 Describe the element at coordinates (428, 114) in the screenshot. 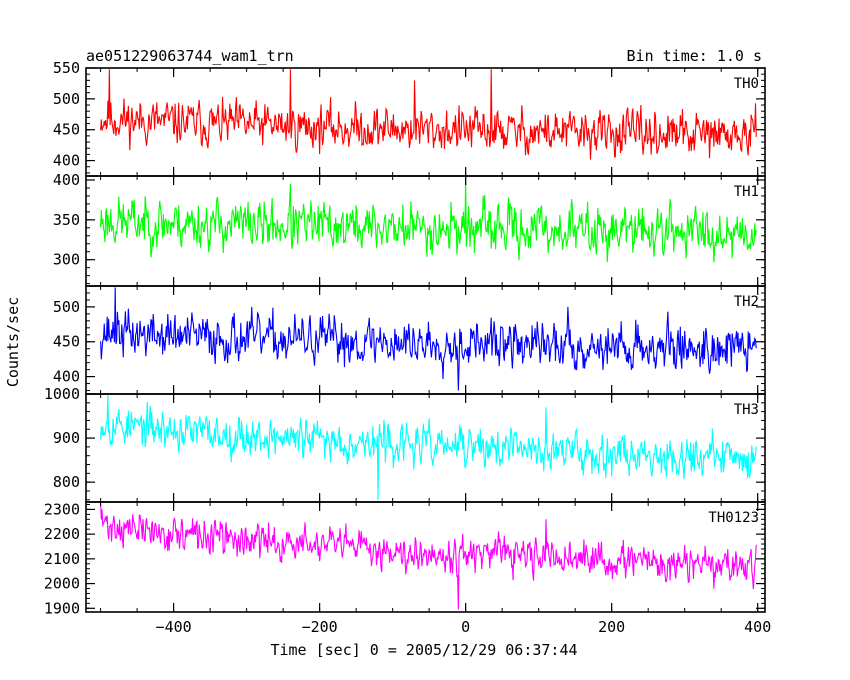

I see `series-line-th0` at that location.